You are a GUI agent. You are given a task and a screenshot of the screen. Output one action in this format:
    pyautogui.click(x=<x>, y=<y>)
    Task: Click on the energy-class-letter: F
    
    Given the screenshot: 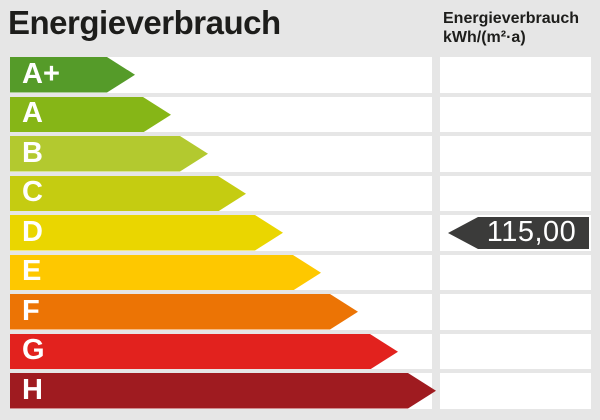 What is the action you would take?
    pyautogui.click(x=31, y=310)
    